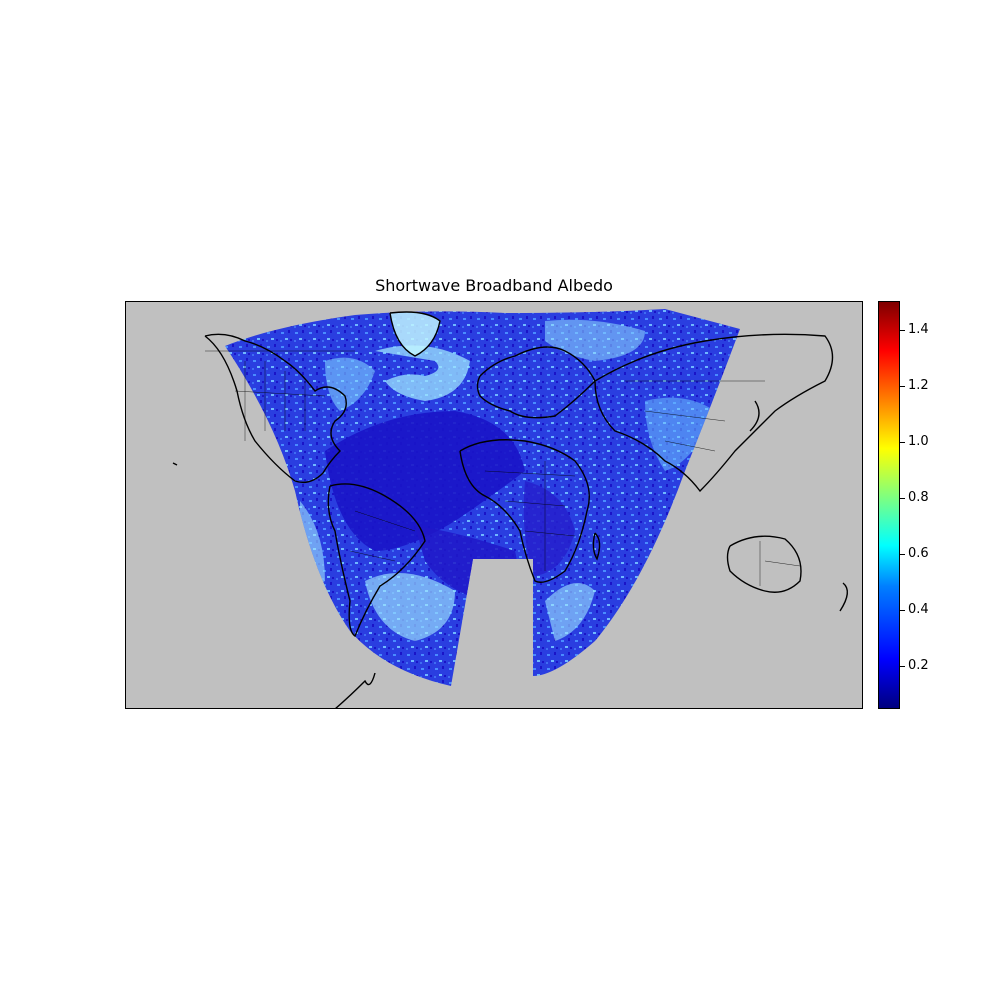 The height and width of the screenshot is (1000, 1000). Describe the element at coordinates (503, 468) in the screenshot. I see `country-borders` at that location.